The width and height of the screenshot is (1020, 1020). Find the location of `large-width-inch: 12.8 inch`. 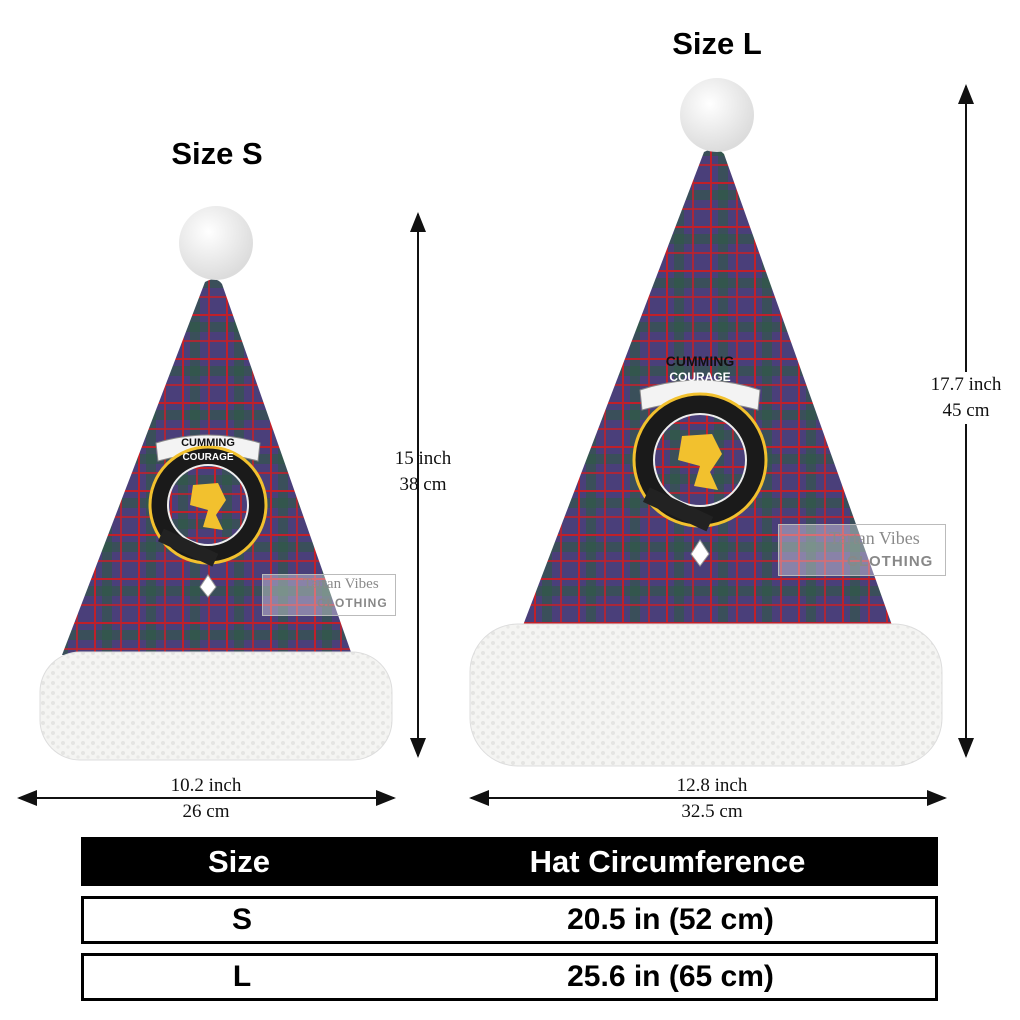

large-width-inch: 12.8 inch is located at coordinates (712, 785).